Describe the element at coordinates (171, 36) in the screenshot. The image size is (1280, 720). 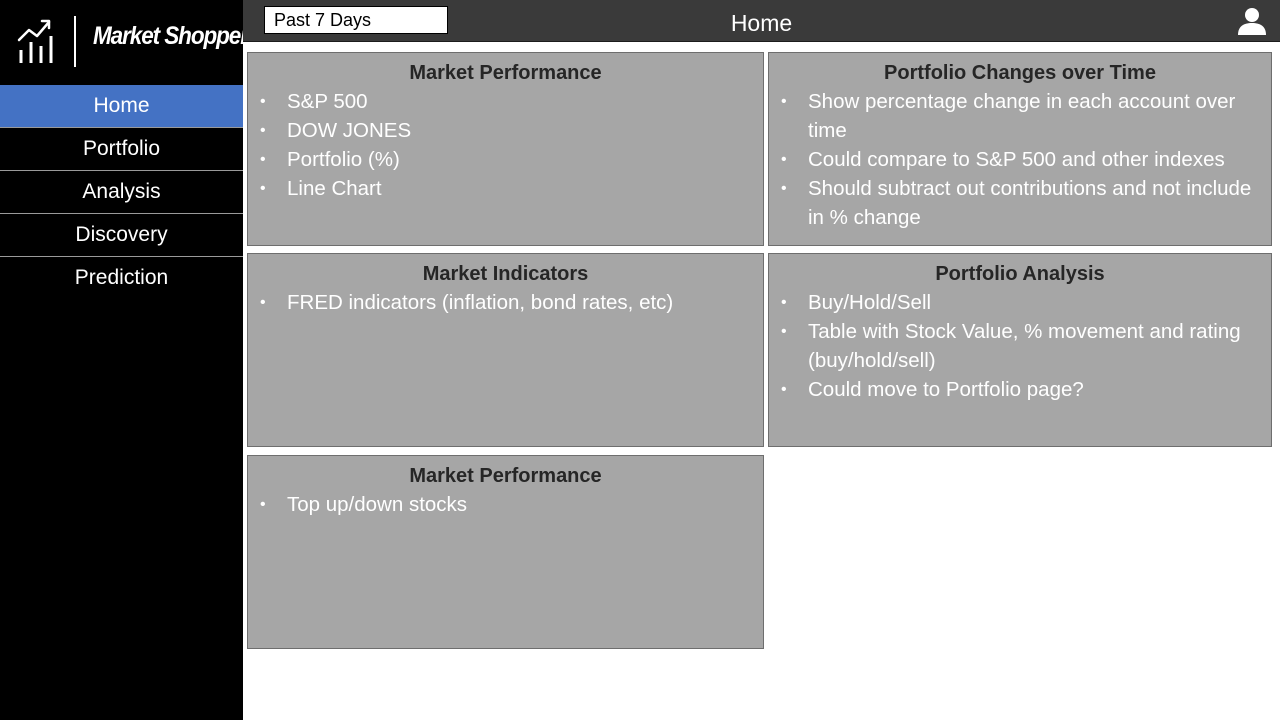
I see `brand-name: Market Shopper` at that location.